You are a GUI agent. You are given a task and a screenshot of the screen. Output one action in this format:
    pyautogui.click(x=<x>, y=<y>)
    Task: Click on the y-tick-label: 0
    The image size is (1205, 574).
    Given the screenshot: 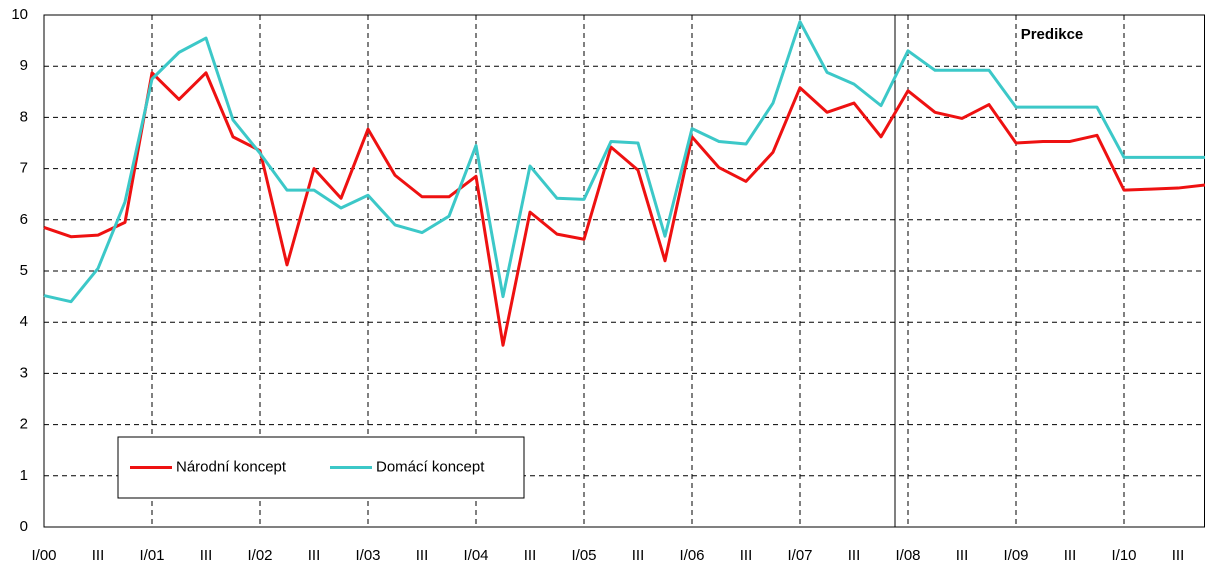 What is the action you would take?
    pyautogui.click(x=24, y=526)
    